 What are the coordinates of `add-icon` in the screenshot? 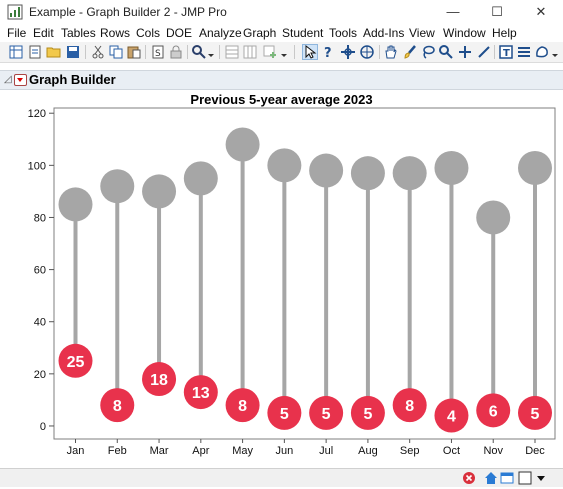 It's located at (270, 52).